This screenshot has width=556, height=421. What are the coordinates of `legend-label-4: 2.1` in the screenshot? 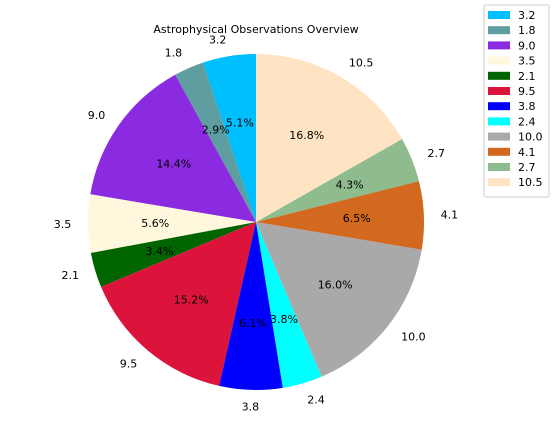 It's located at (527, 76).